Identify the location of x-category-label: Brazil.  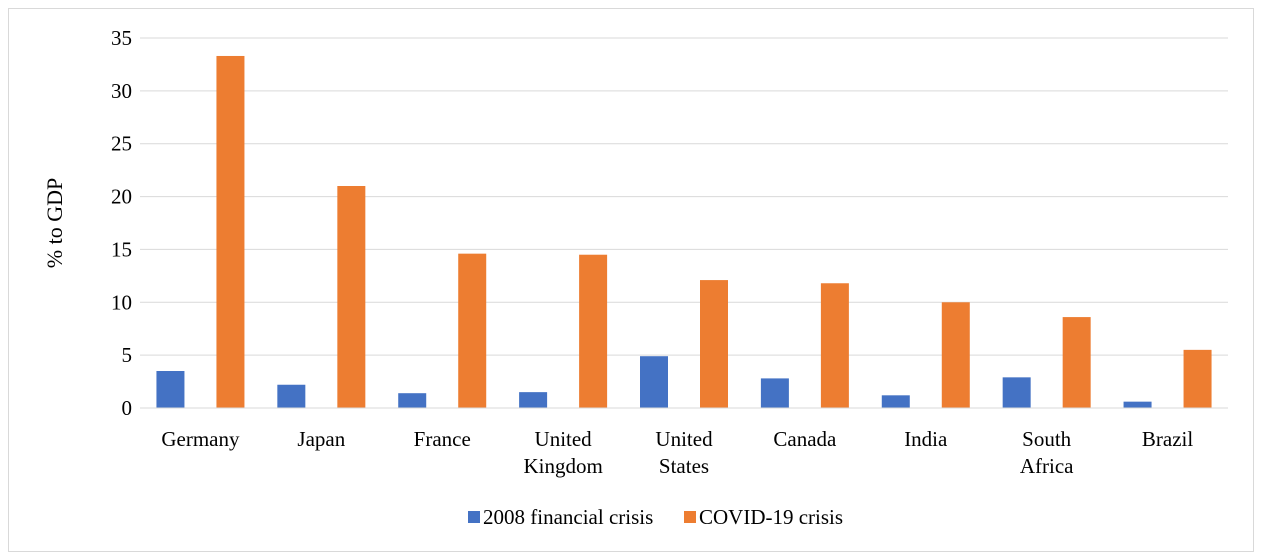
(1167, 439).